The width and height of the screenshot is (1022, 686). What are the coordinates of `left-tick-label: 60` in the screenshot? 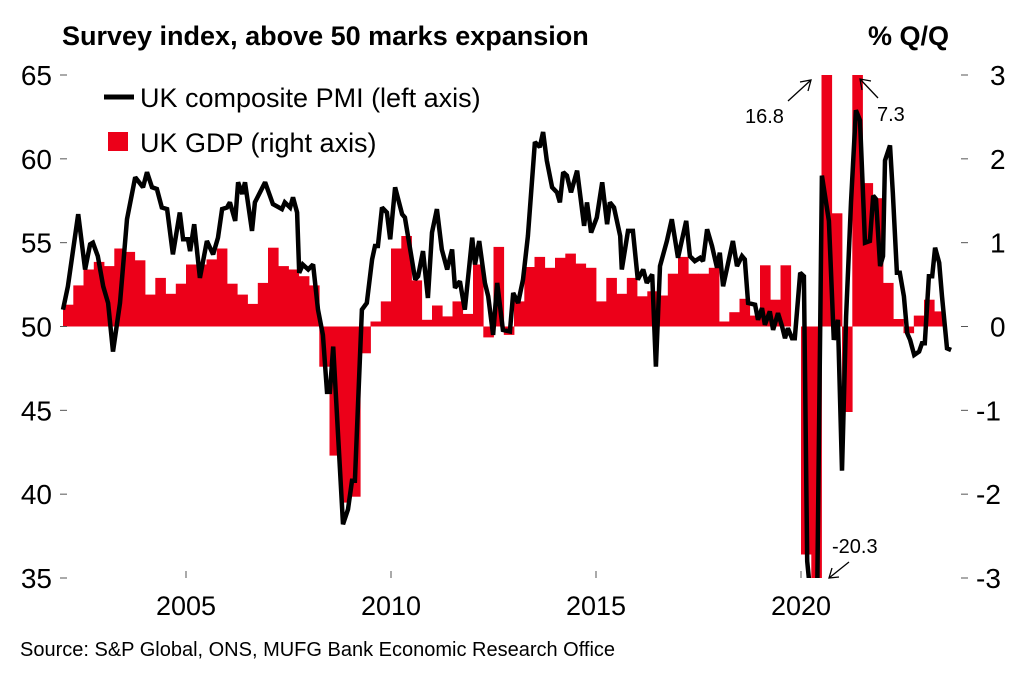 It's located at (36, 159).